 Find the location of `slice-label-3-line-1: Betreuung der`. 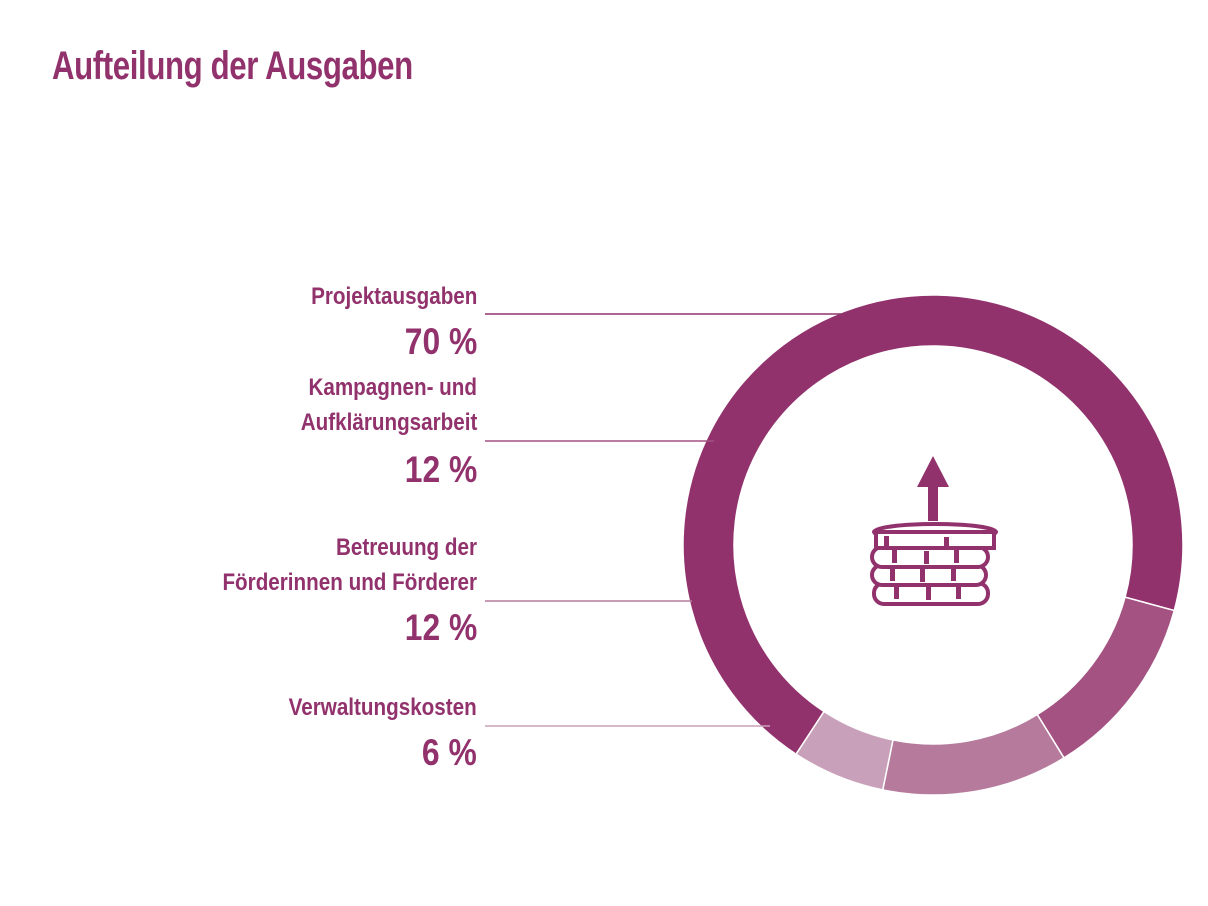

slice-label-3-line-1: Betreuung der is located at coordinates (406, 547).